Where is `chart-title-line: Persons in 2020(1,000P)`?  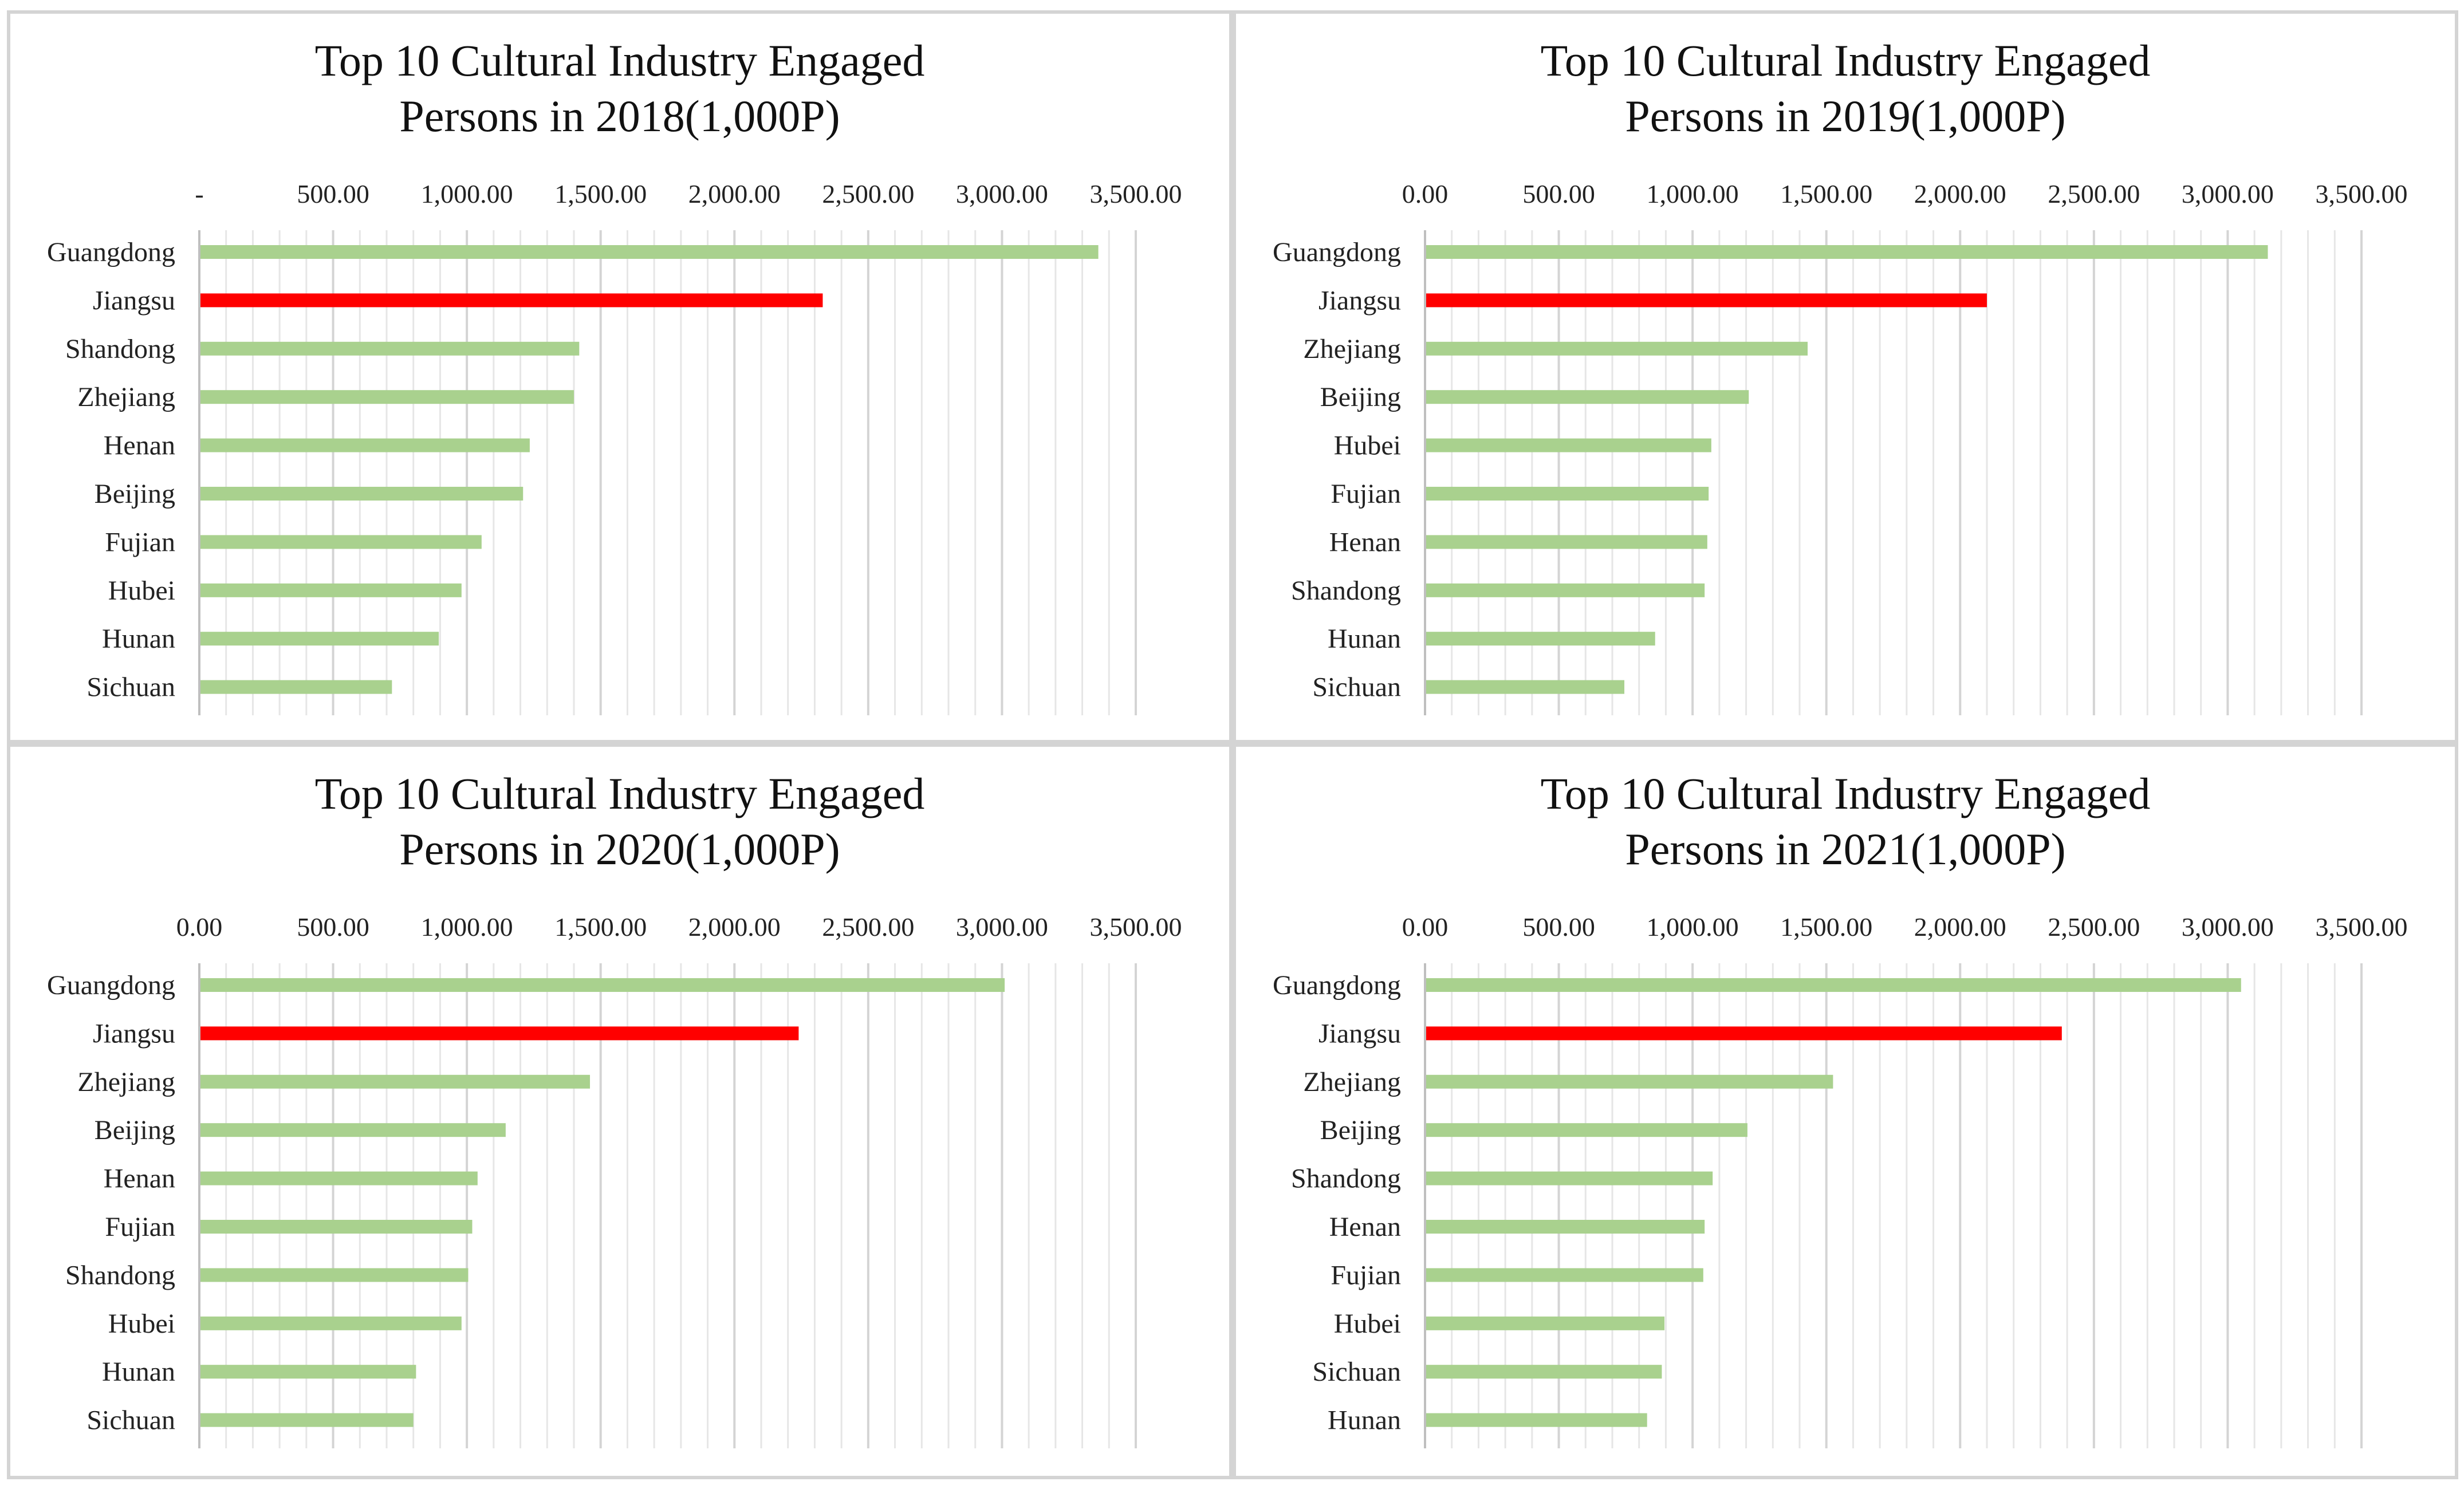
chart-title-line: Persons in 2020(1,000P) is located at coordinates (619, 849).